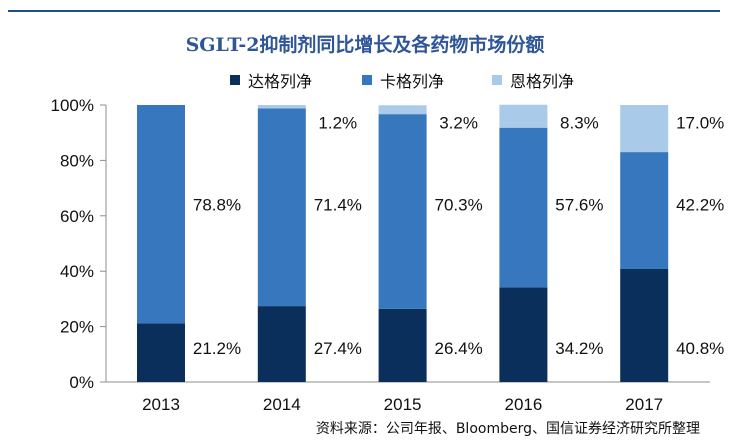  I want to click on legend: 达格列净 卡格列净 恩格列净, so click(430, 80).